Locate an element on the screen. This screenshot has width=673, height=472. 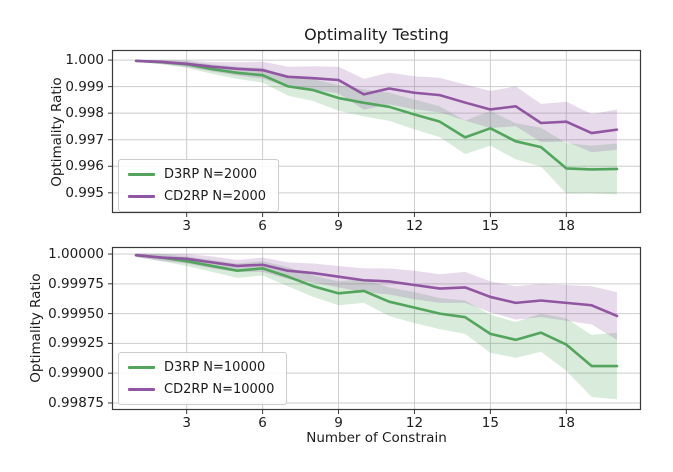
y-tick-label: 0.997 is located at coordinates (84, 139).